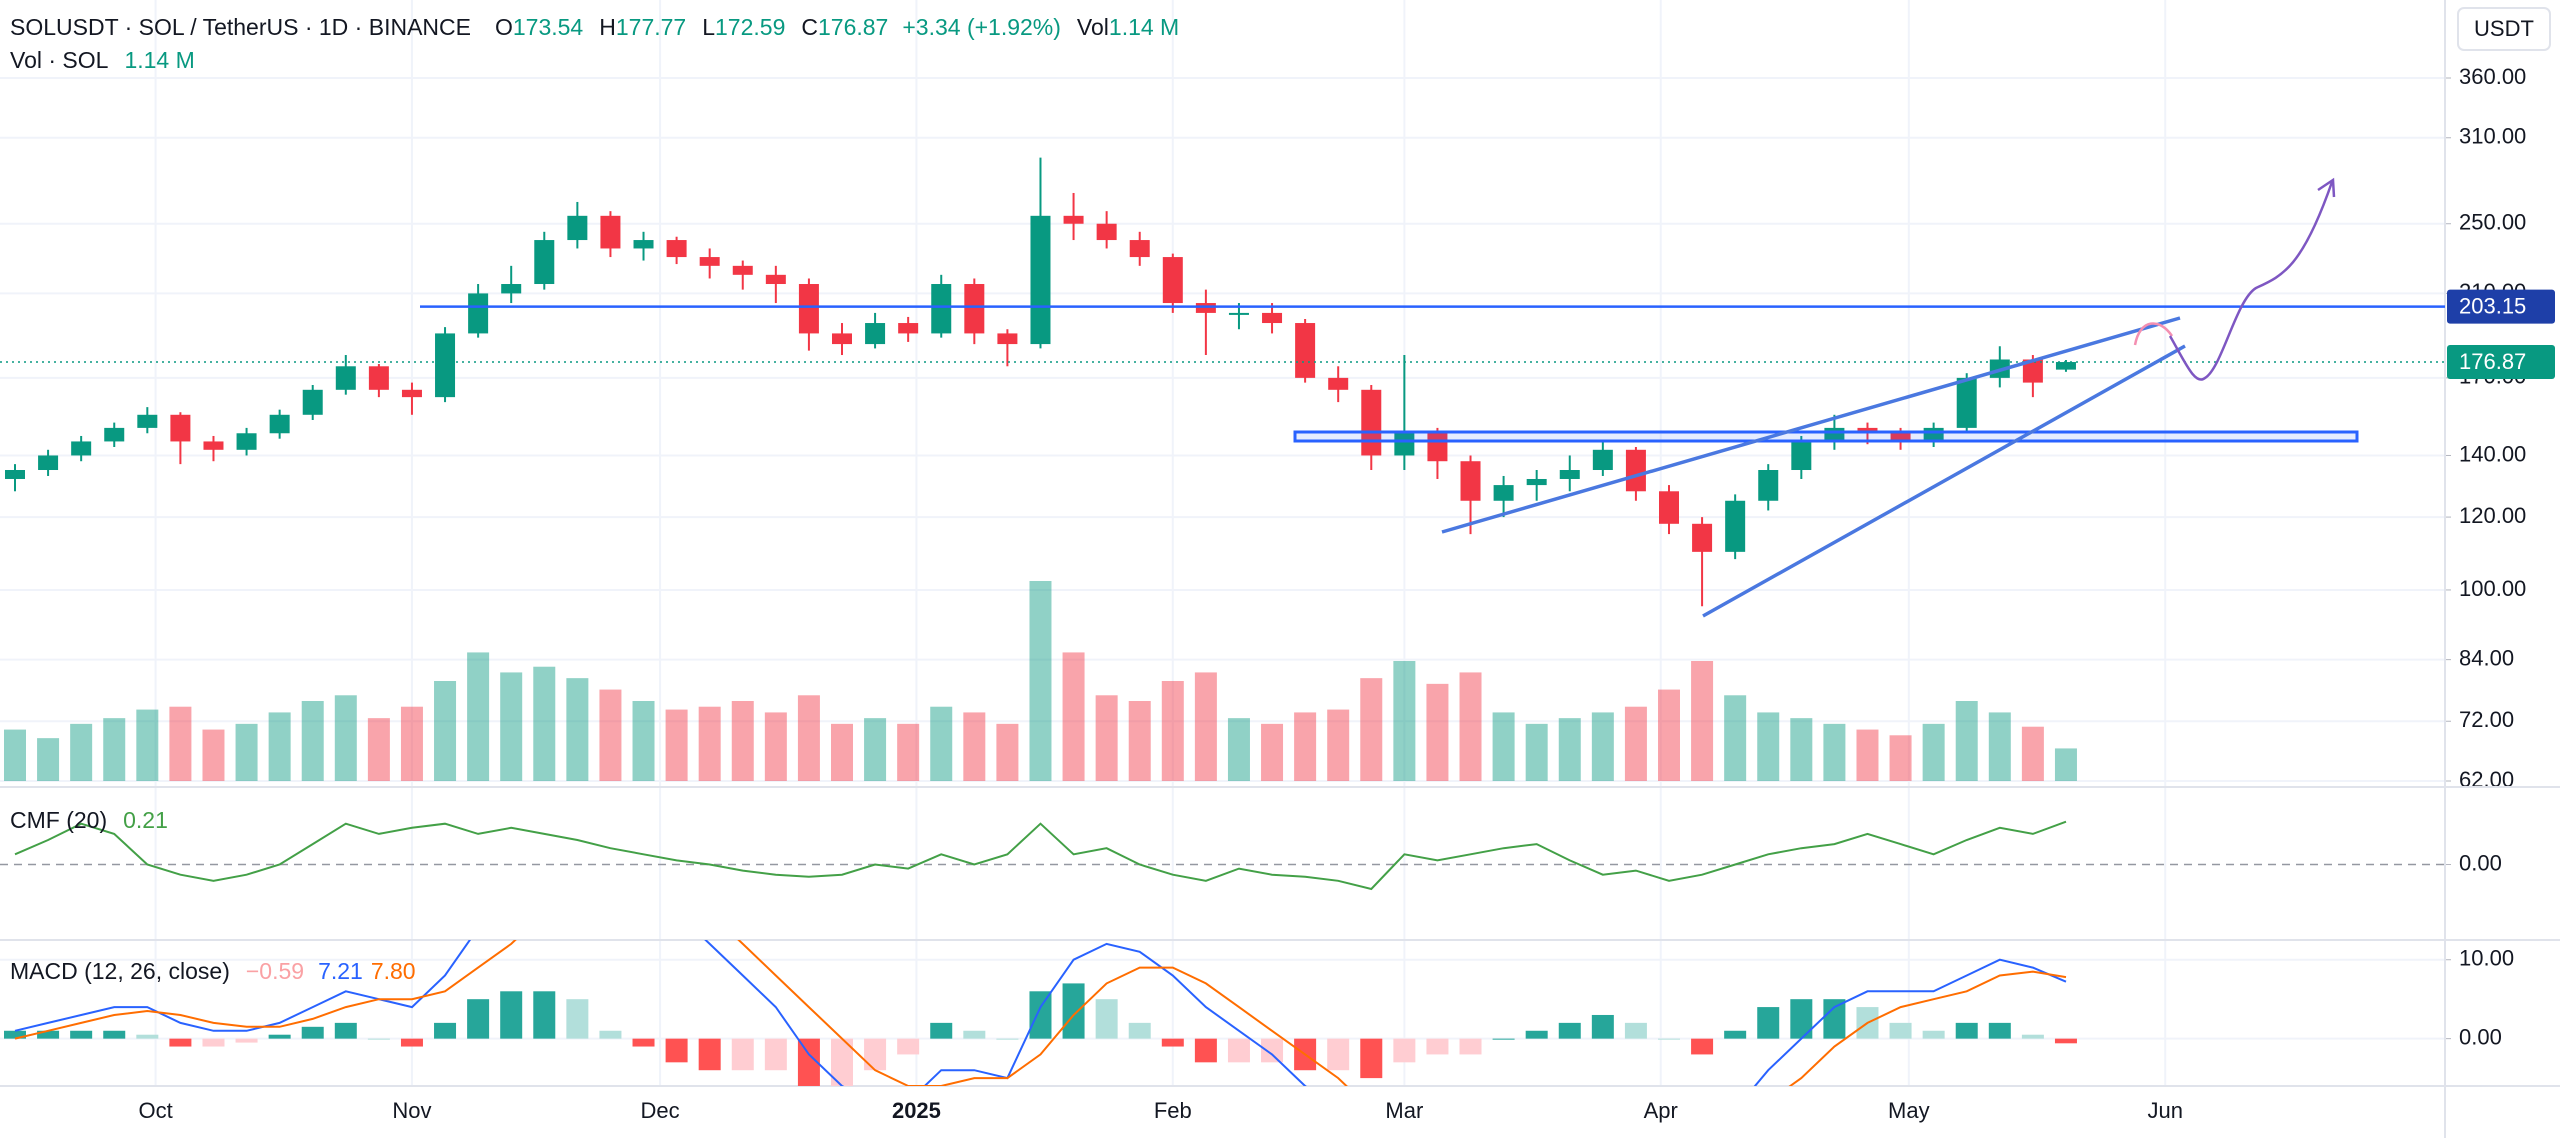 This screenshot has width=2560, height=1138. Describe the element at coordinates (651, 27) in the screenshot. I see `legend-text: 177.77` at that location.